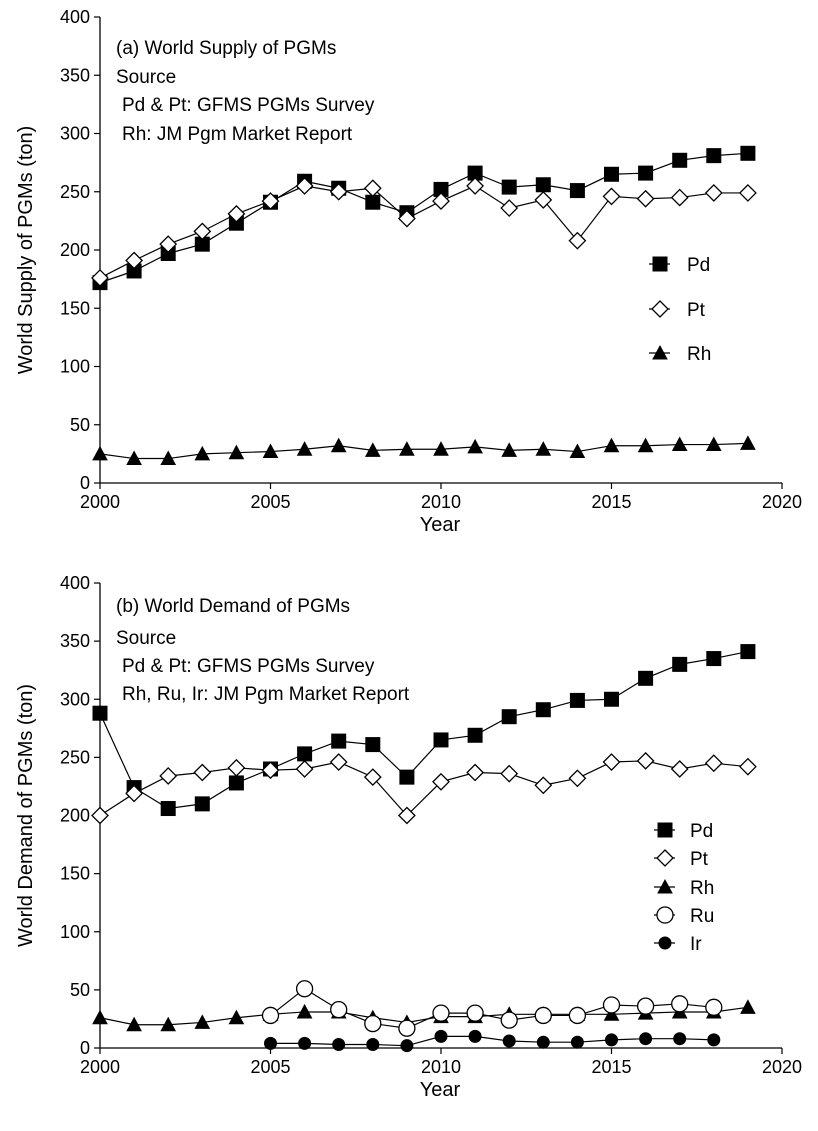  I want to click on supply-y-tick-label: 100, so click(75, 367).